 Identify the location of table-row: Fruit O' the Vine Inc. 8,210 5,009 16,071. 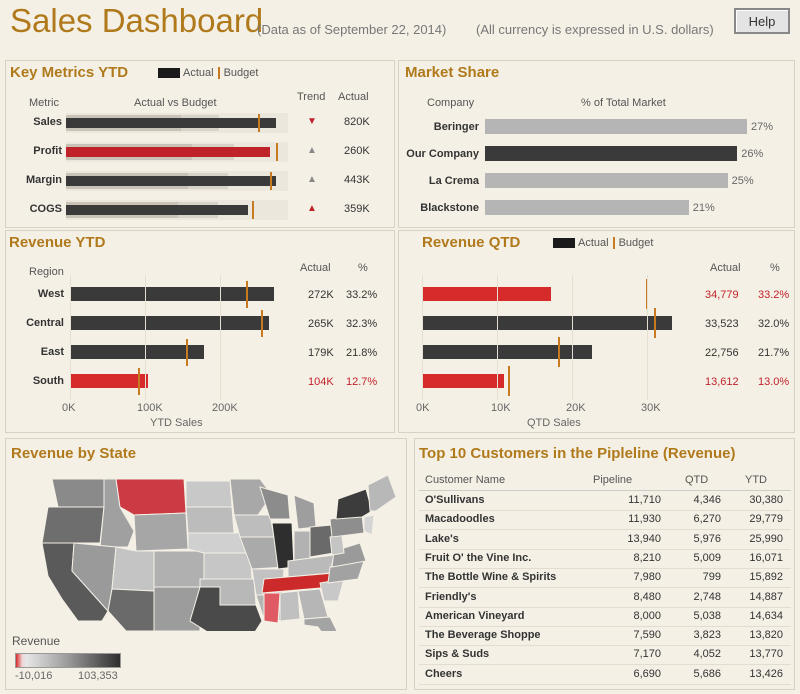
(605, 559).